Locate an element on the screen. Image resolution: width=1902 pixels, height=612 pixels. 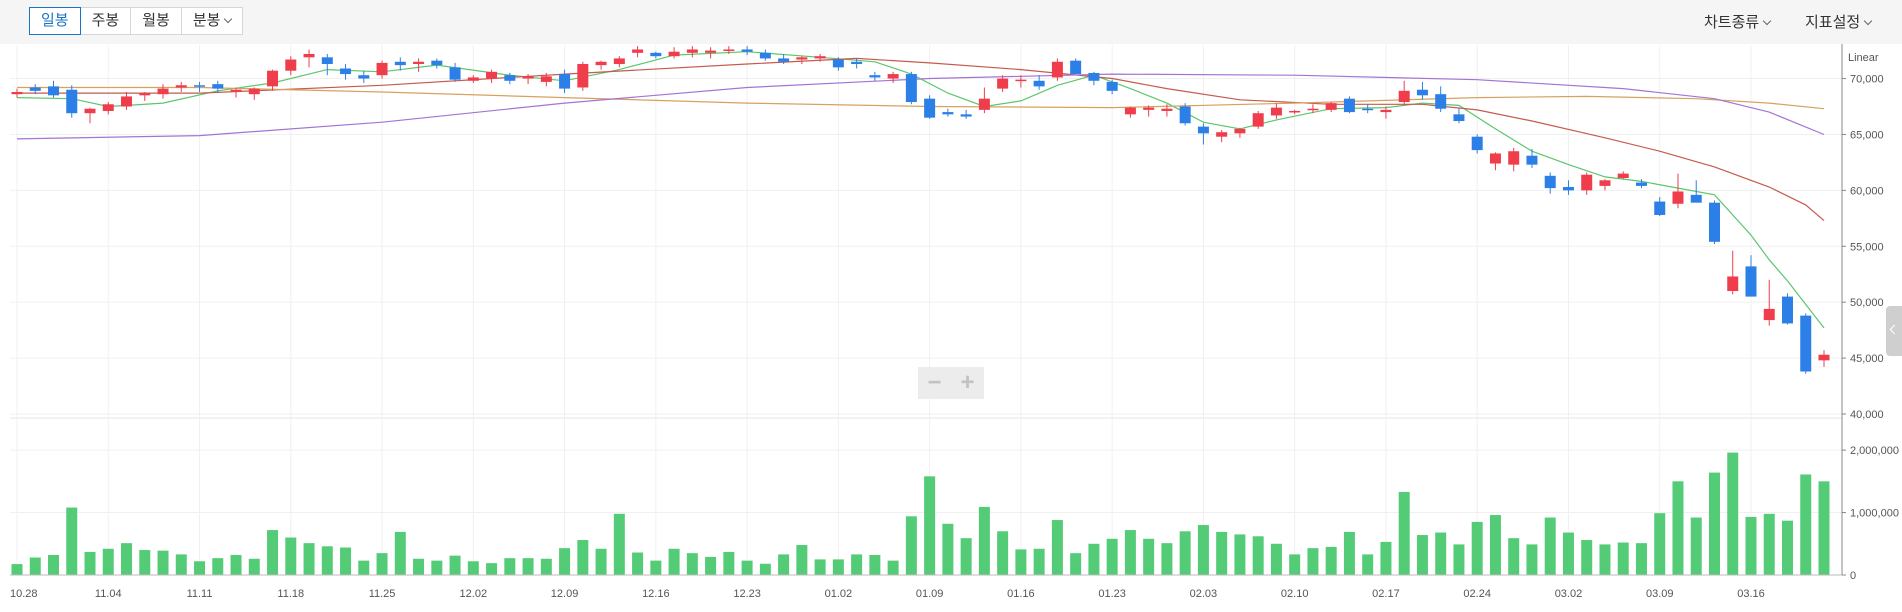
chart-type-menu: 차트종류 is located at coordinates (1738, 21).